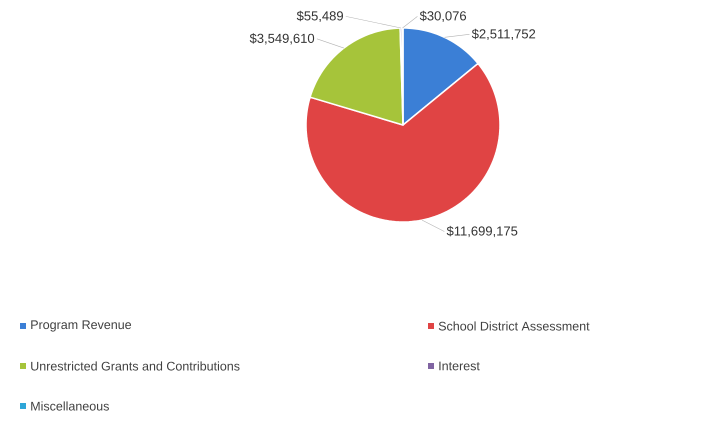 The width and height of the screenshot is (702, 434). What do you see at coordinates (319, 16) in the screenshot?
I see `data-label: $55,489` at bounding box center [319, 16].